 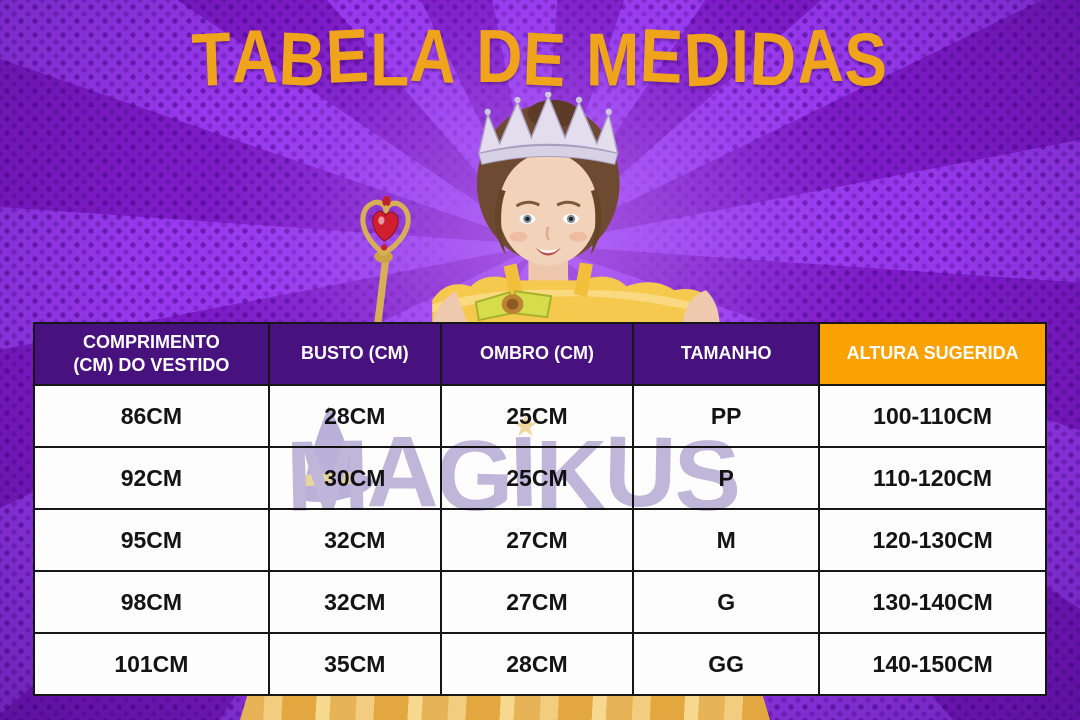 I want to click on dress-bow, so click(x=513, y=306).